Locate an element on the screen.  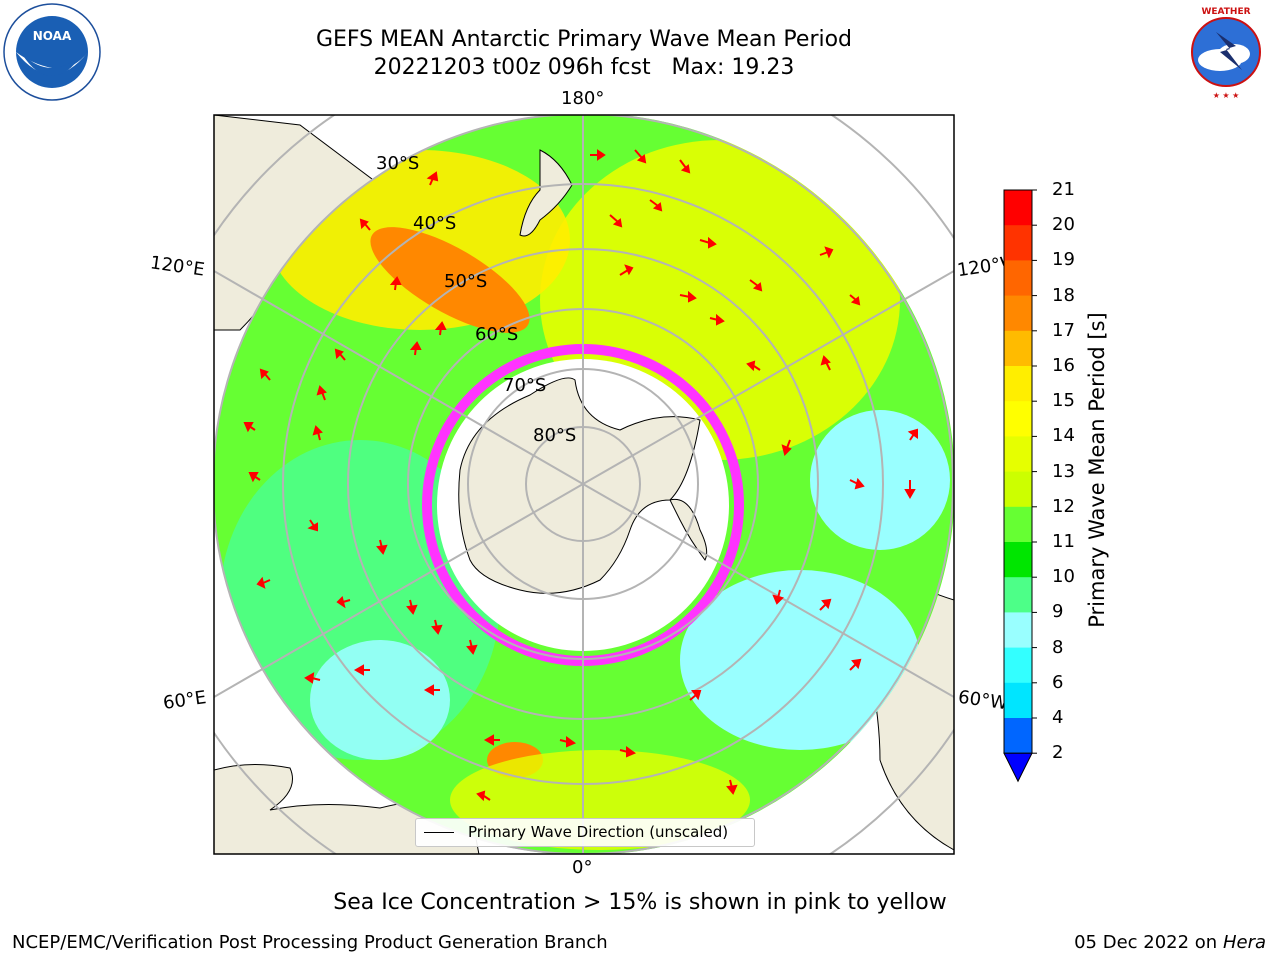
colorbar-tick-label: 2 is located at coordinates (1058, 753).